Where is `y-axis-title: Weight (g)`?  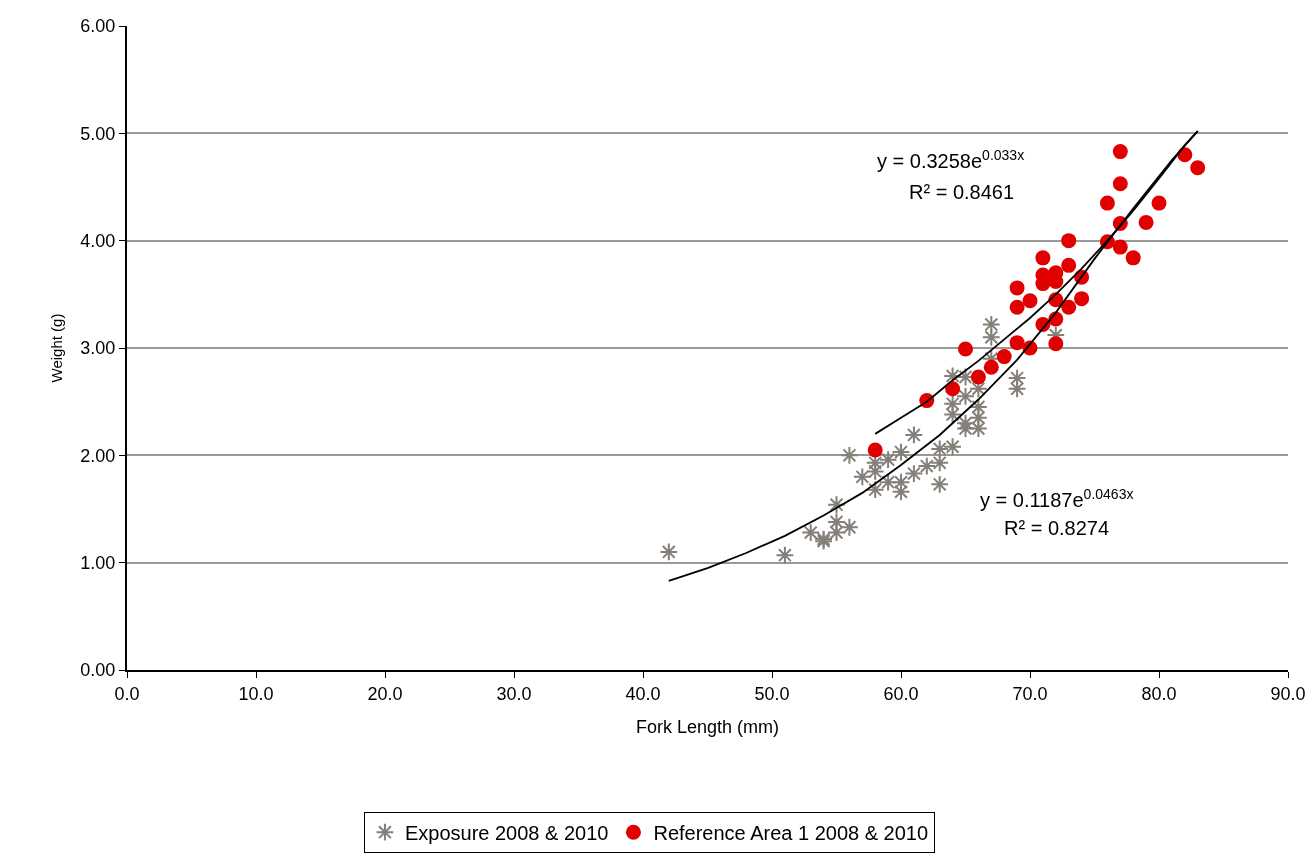
y-axis-title: Weight (g) is located at coordinates (57, 348).